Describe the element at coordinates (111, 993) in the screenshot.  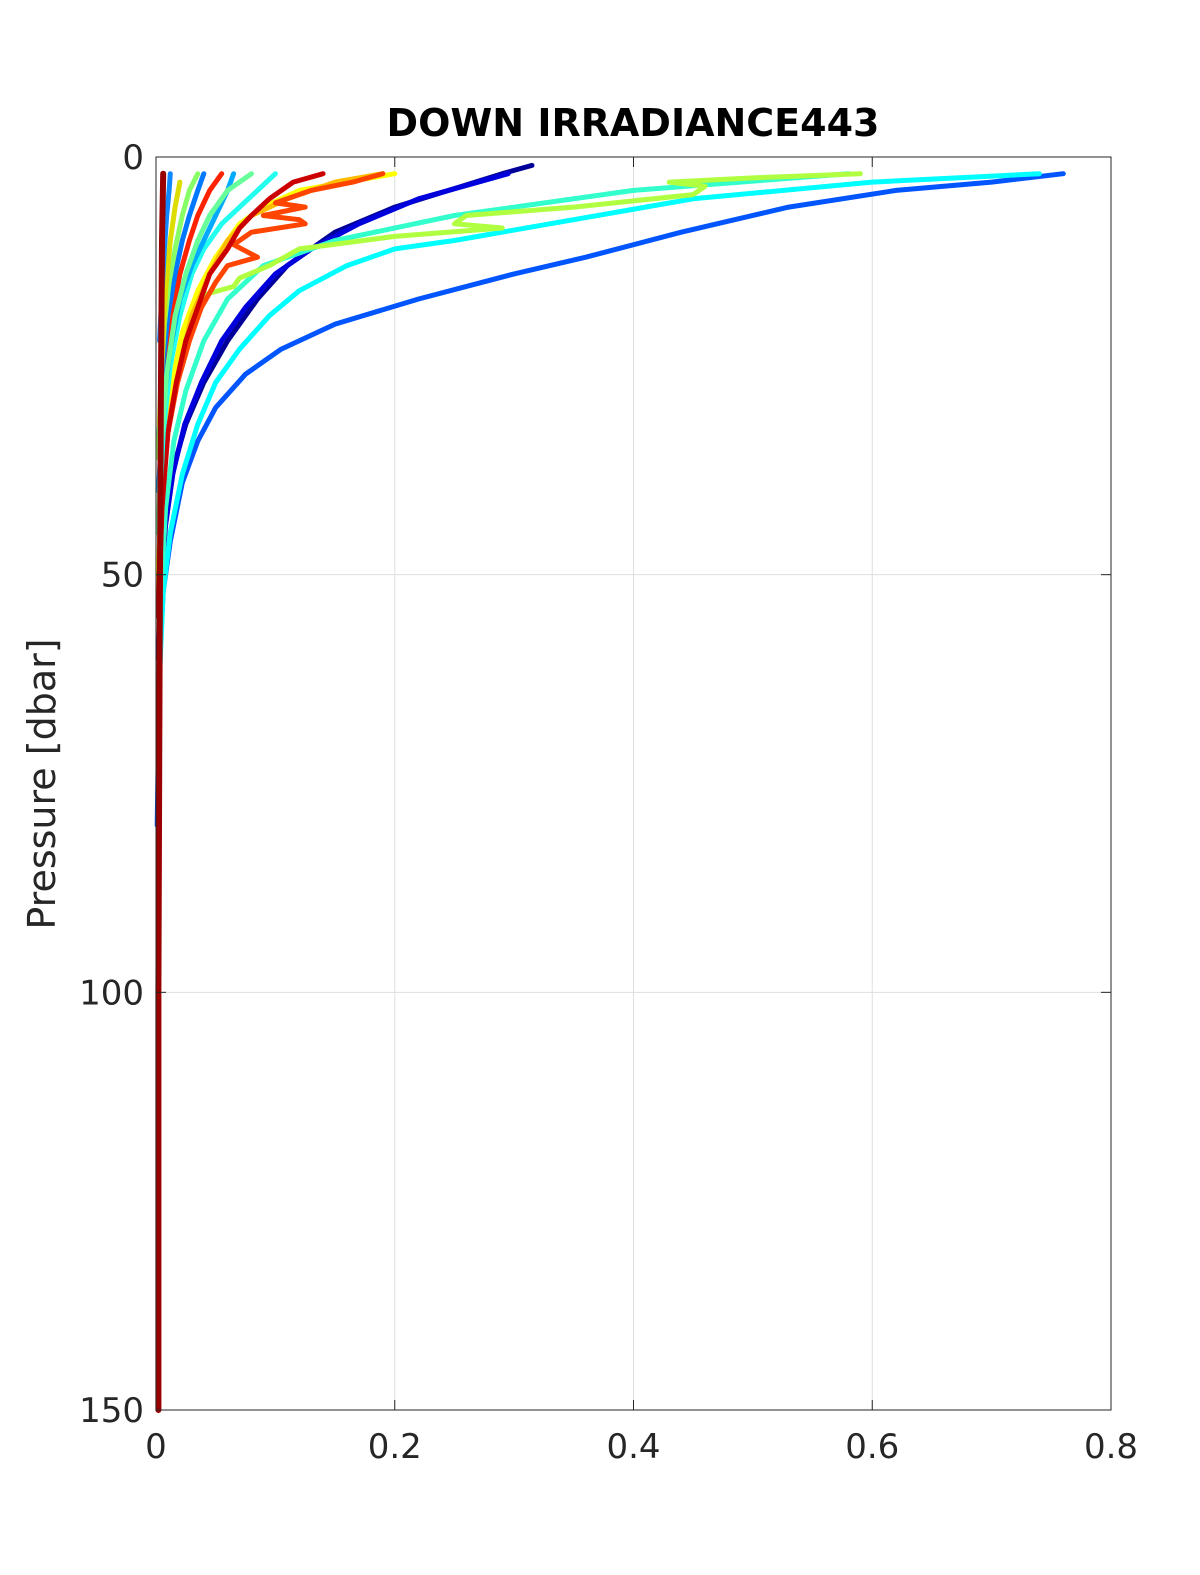
I see `y-tick-label: 100` at that location.